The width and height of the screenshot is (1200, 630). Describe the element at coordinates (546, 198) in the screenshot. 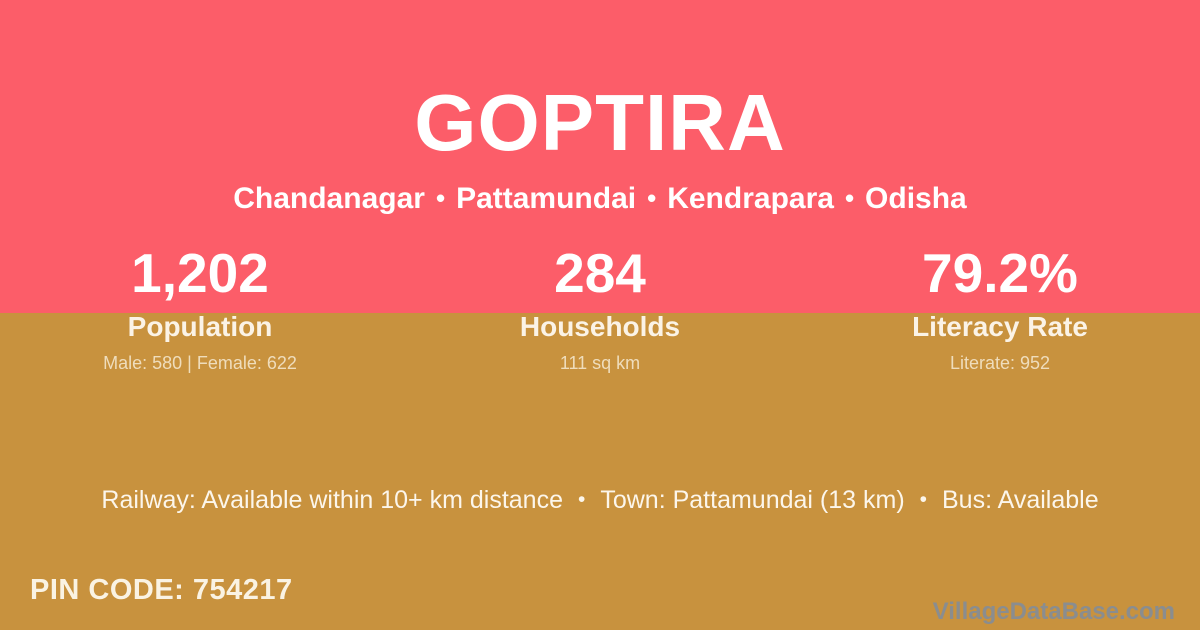

I see `region-part-block: Pattamundai` at that location.